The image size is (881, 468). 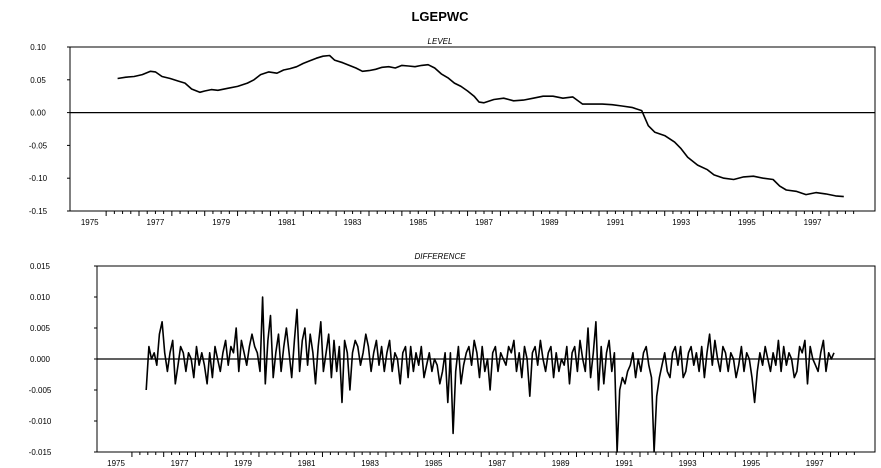 I want to click on level-y-tick-label: -0.05, so click(x=38, y=145).